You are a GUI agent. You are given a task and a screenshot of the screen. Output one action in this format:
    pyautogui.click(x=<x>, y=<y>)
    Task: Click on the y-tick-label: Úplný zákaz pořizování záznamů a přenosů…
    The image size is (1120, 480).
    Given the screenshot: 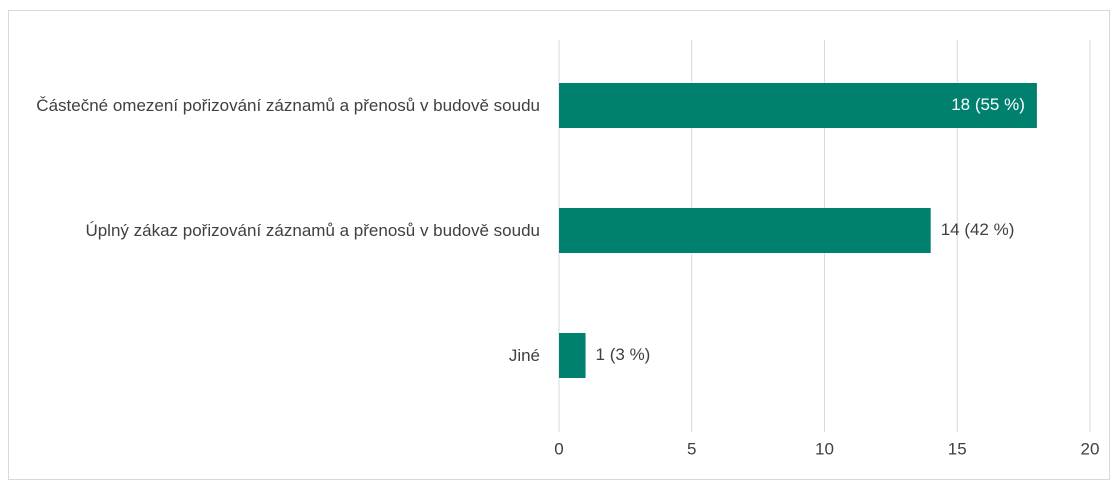 What is the action you would take?
    pyautogui.click(x=312, y=230)
    